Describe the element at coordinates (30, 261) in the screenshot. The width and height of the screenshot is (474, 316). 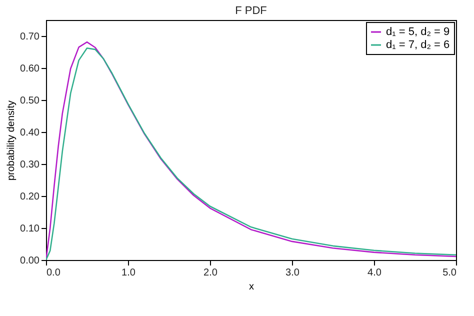
I see `y-tick-label: 0.00` at that location.